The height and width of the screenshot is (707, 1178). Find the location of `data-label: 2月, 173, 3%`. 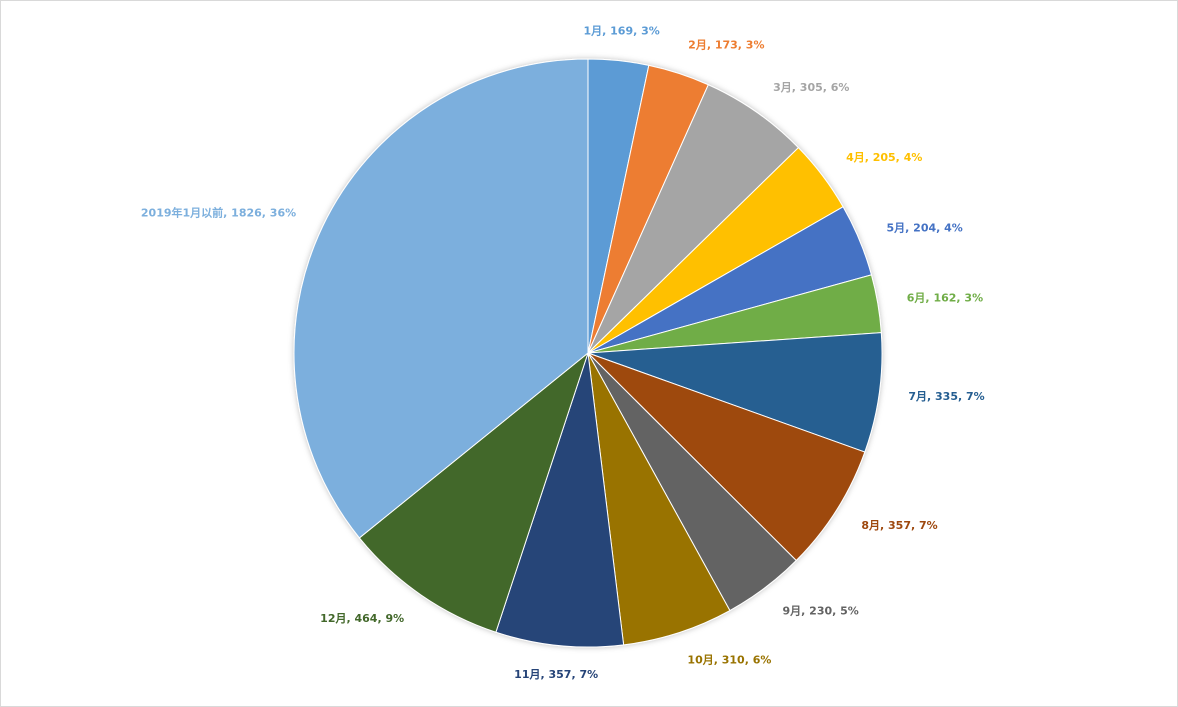

data-label: 2月, 173, 3% is located at coordinates (726, 45).